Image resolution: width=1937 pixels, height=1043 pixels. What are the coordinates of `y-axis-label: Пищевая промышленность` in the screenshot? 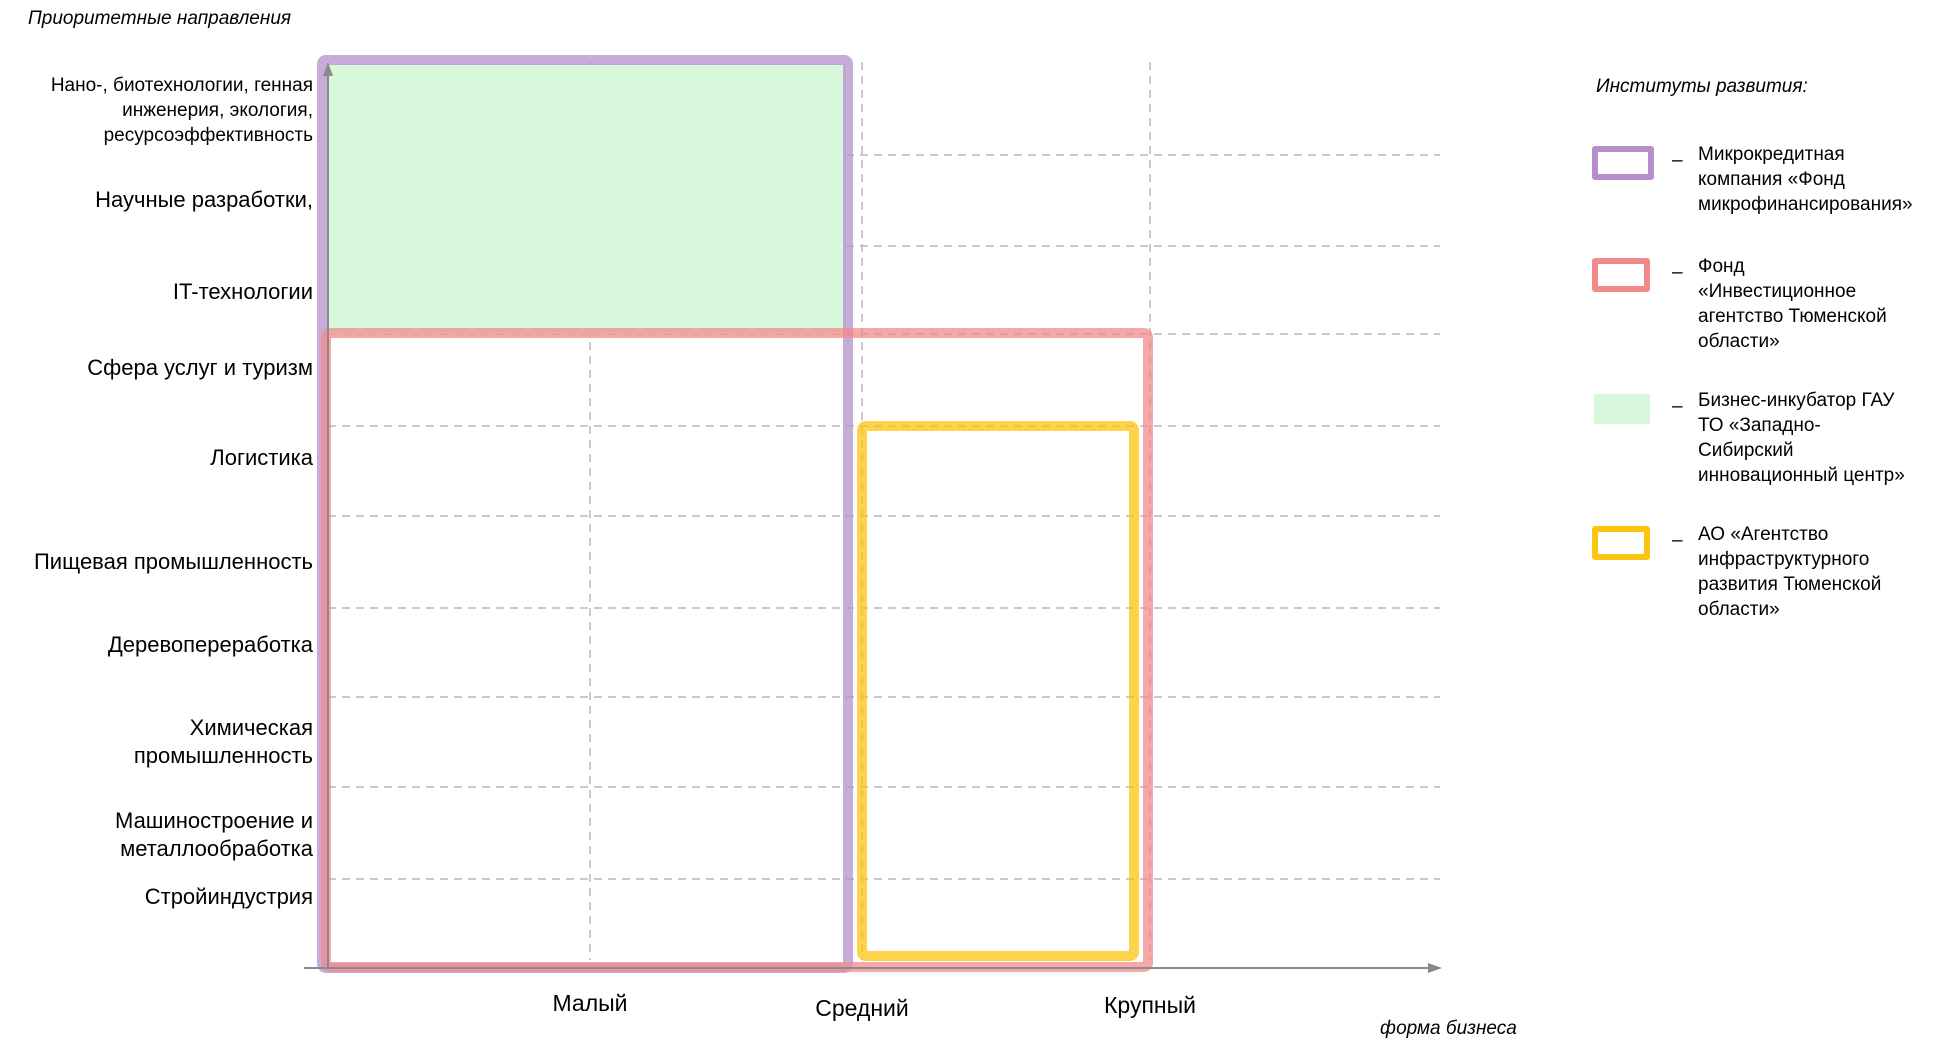 It's located at (173, 562).